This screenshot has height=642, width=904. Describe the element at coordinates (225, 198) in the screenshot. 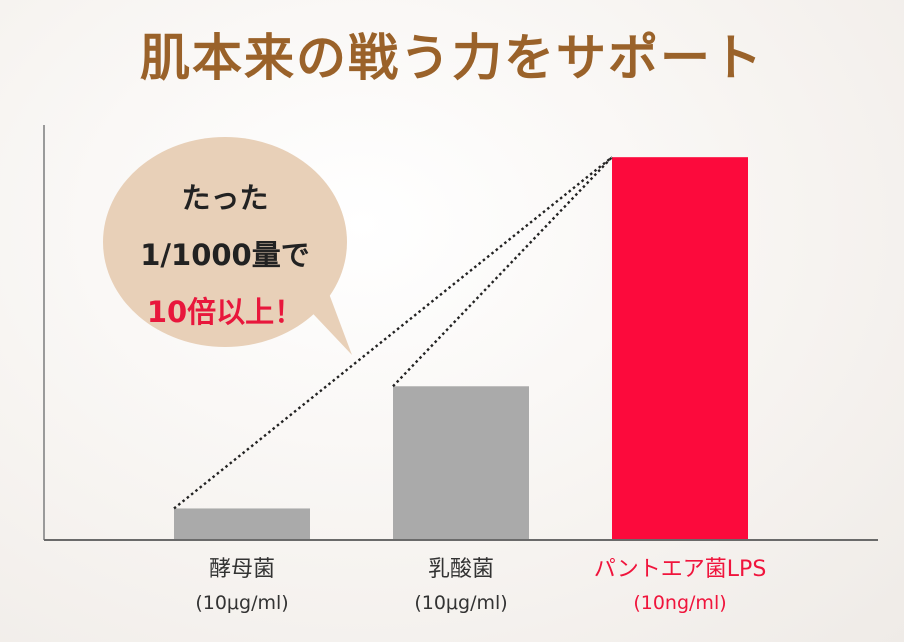

I see `callout-line-1: たった` at that location.